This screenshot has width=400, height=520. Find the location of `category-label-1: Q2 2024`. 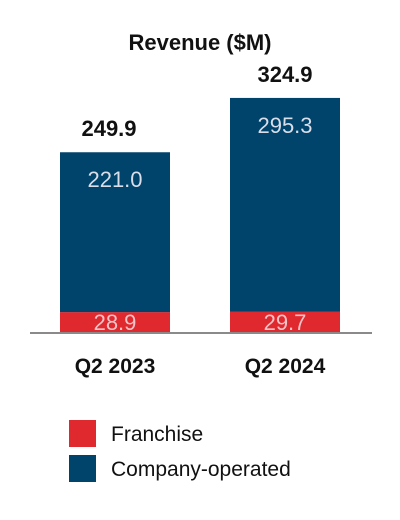

category-label-1: Q2 2024 is located at coordinates (285, 366).